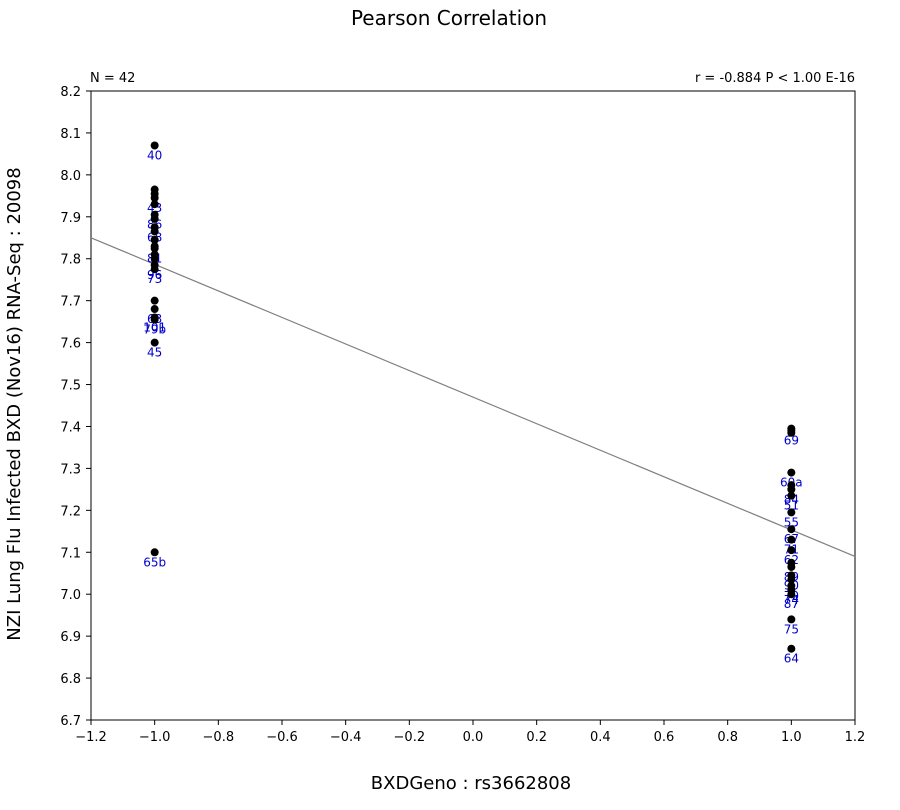  I want to click on data-point-label: 101, so click(154, 327).